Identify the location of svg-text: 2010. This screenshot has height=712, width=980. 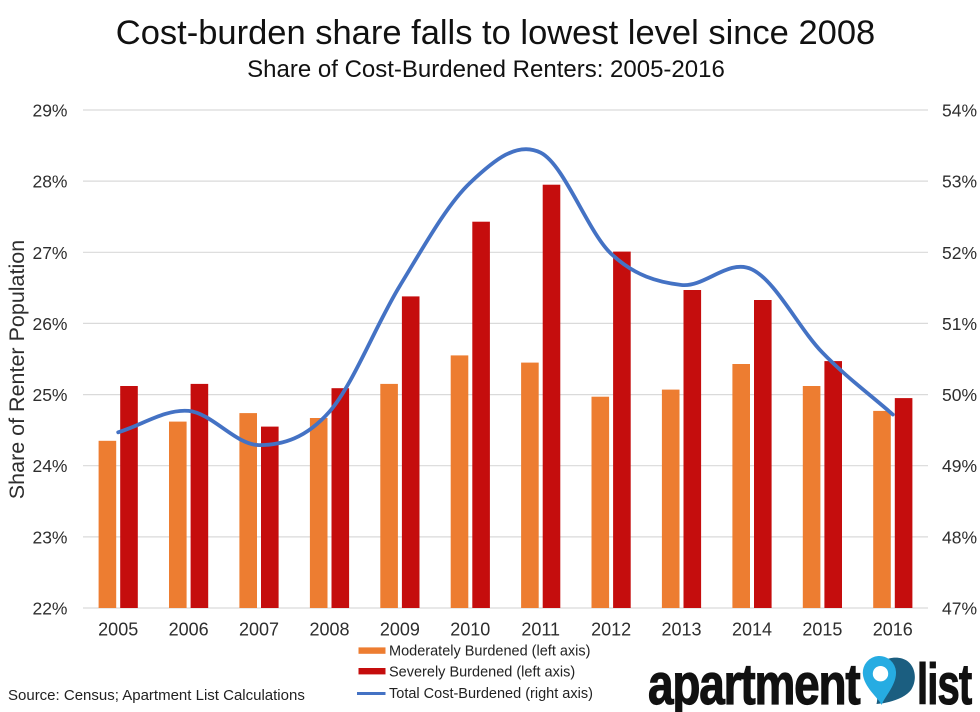
(470, 630).